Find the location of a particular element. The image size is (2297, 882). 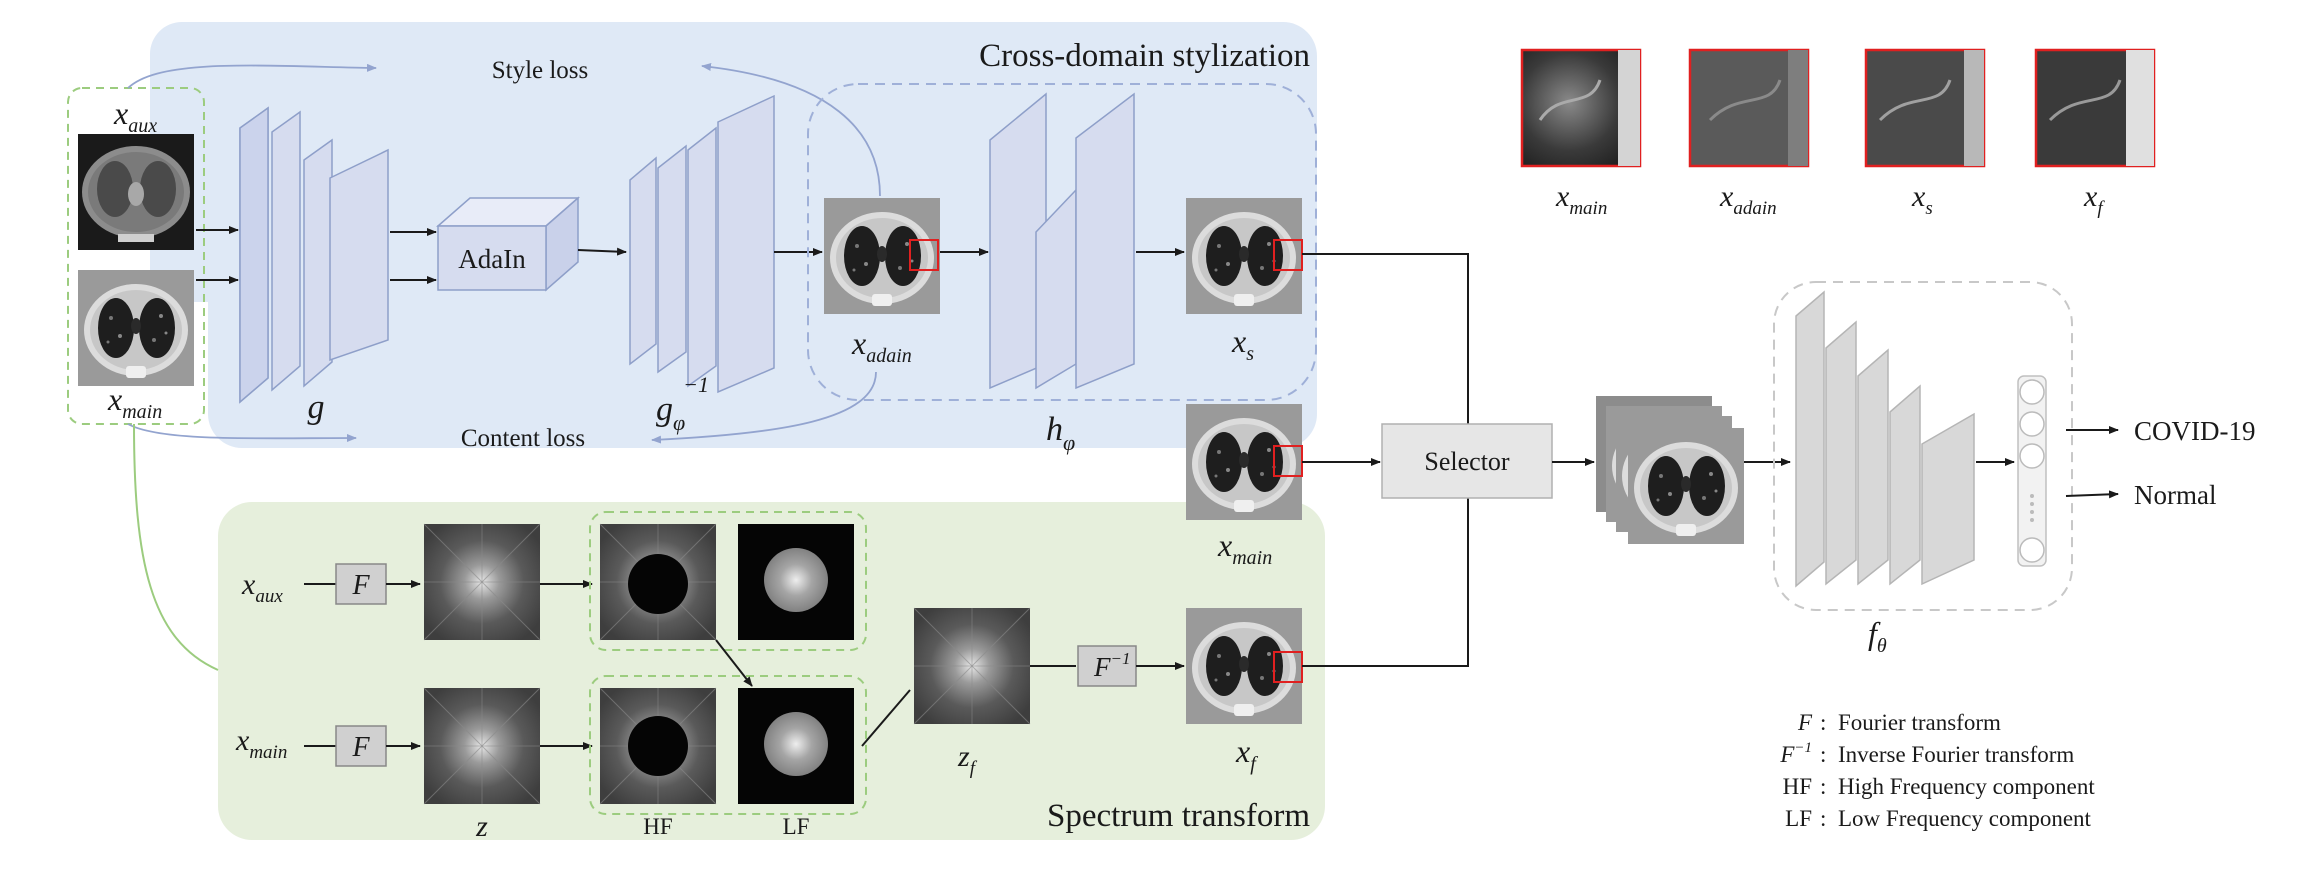

aux-hf-lf-group is located at coordinates (728, 581).